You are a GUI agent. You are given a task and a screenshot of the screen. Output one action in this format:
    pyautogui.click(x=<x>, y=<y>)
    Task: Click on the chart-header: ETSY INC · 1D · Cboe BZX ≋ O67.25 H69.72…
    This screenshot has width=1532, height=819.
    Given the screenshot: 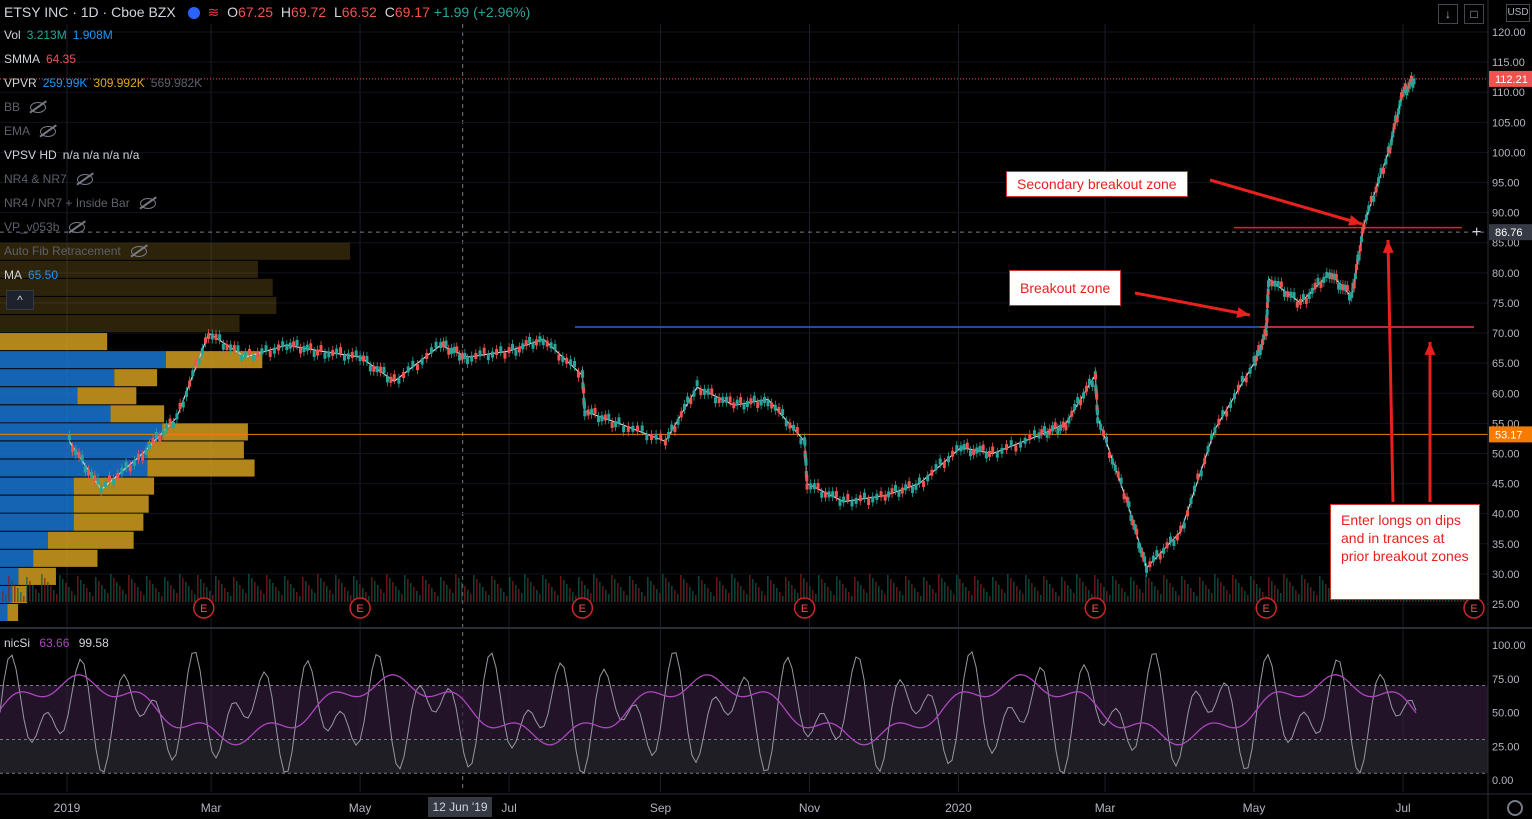 What is the action you would take?
    pyautogui.click(x=267, y=12)
    